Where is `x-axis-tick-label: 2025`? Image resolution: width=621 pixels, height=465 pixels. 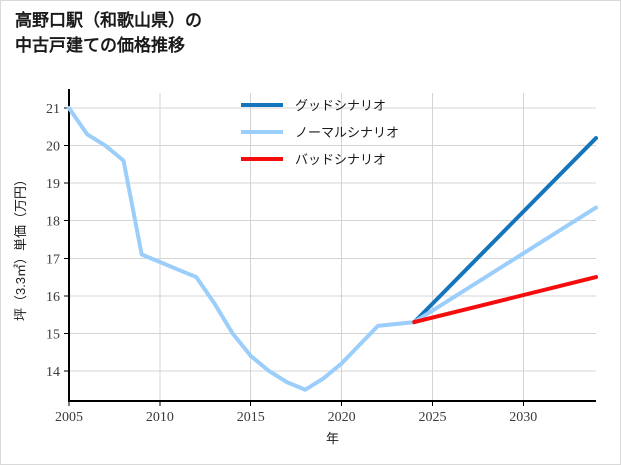
x-axis-tick-label: 2025 is located at coordinates (432, 417).